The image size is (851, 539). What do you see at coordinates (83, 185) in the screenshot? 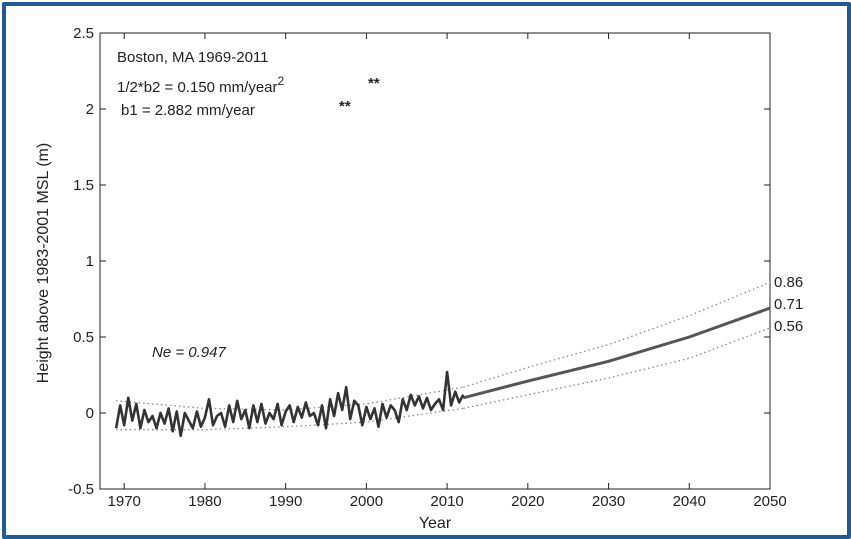
I see `y-tick-label: 1.5` at bounding box center [83, 185].